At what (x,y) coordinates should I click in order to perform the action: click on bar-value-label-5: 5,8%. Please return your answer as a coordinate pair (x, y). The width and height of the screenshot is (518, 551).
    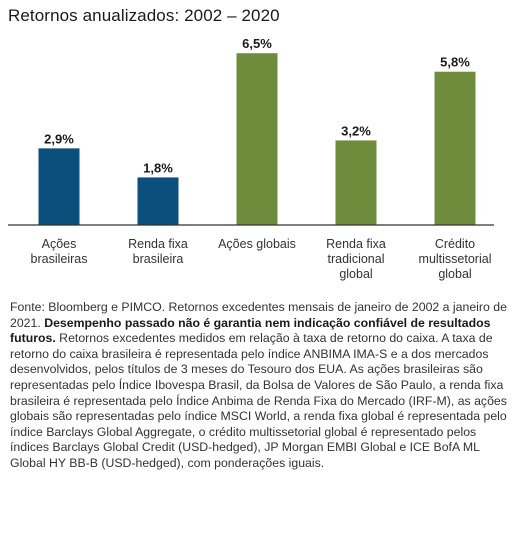
    Looking at the image, I should click on (455, 62).